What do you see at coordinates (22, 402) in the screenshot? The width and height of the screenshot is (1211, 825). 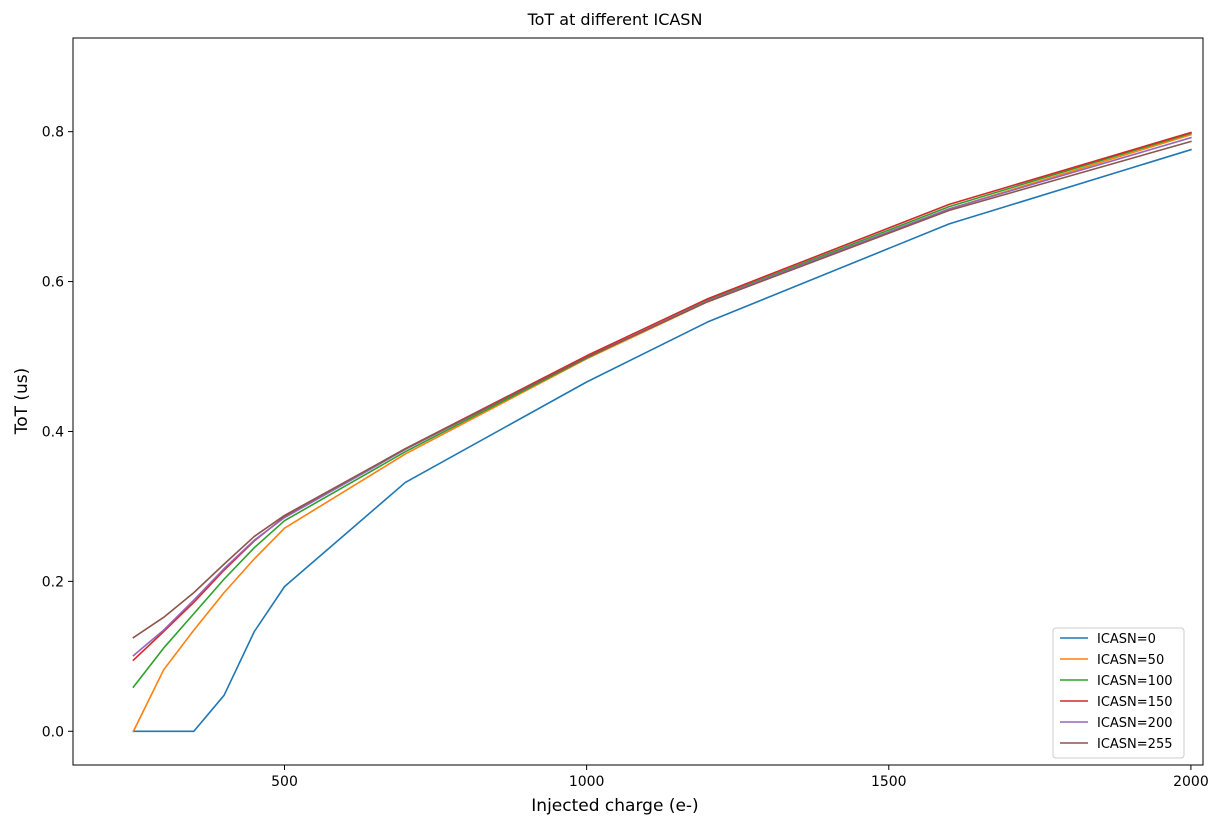 I see `y-axis-label: ToT (us)` at bounding box center [22, 402].